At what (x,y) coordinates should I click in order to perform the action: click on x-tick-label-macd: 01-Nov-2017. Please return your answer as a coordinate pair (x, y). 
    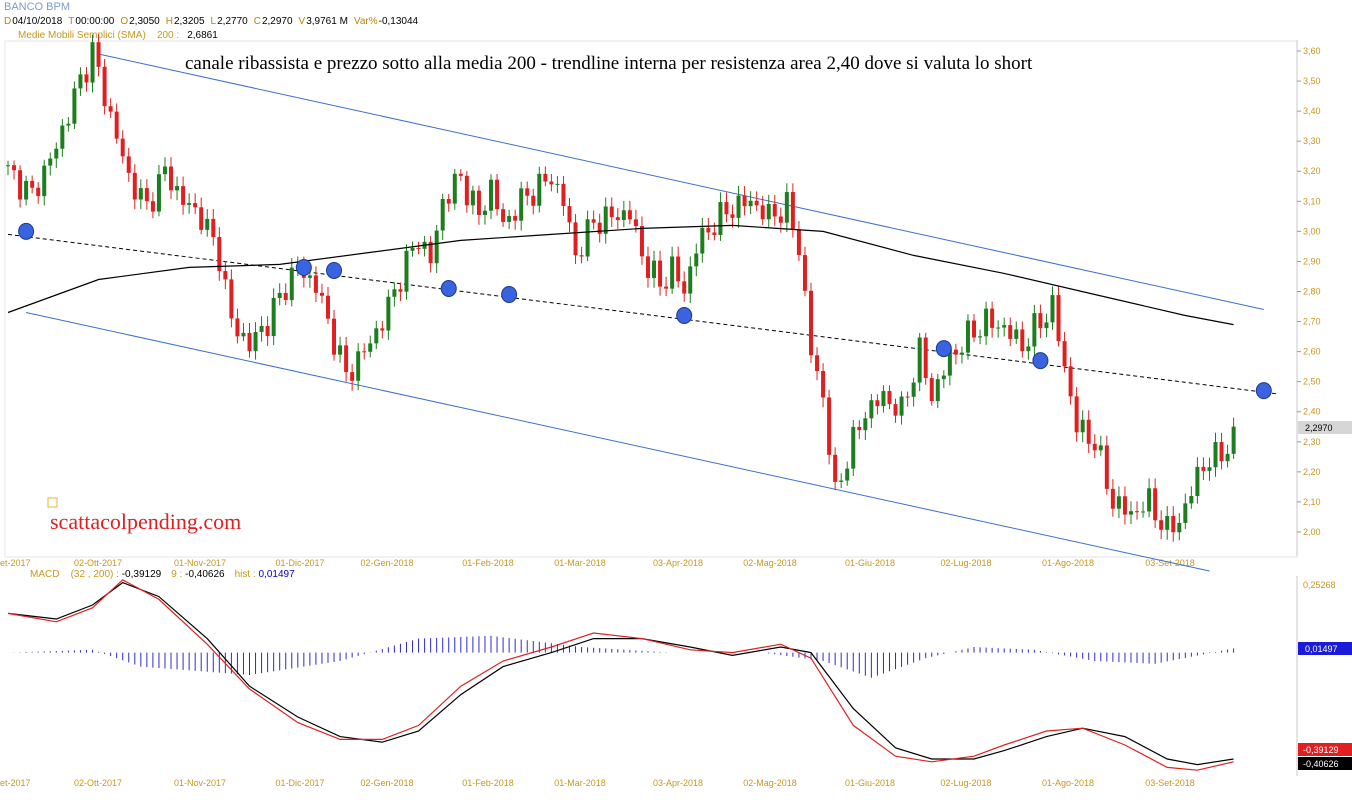
    Looking at the image, I should click on (200, 783).